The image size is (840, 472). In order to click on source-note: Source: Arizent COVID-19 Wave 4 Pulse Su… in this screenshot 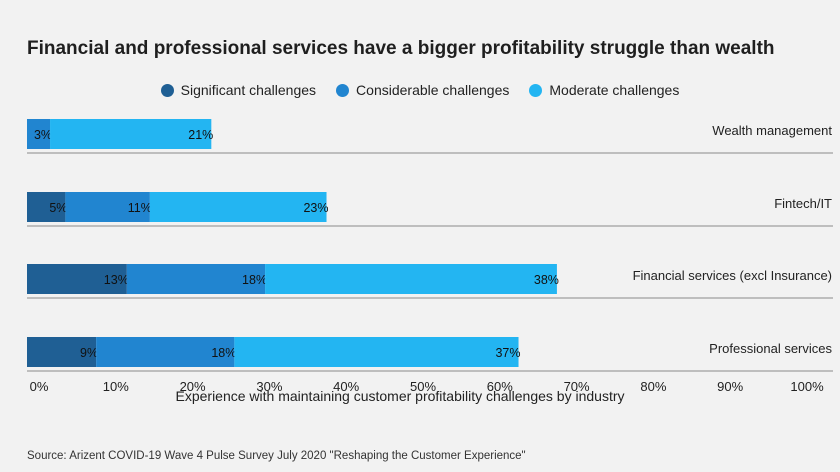, I will do `click(276, 456)`.